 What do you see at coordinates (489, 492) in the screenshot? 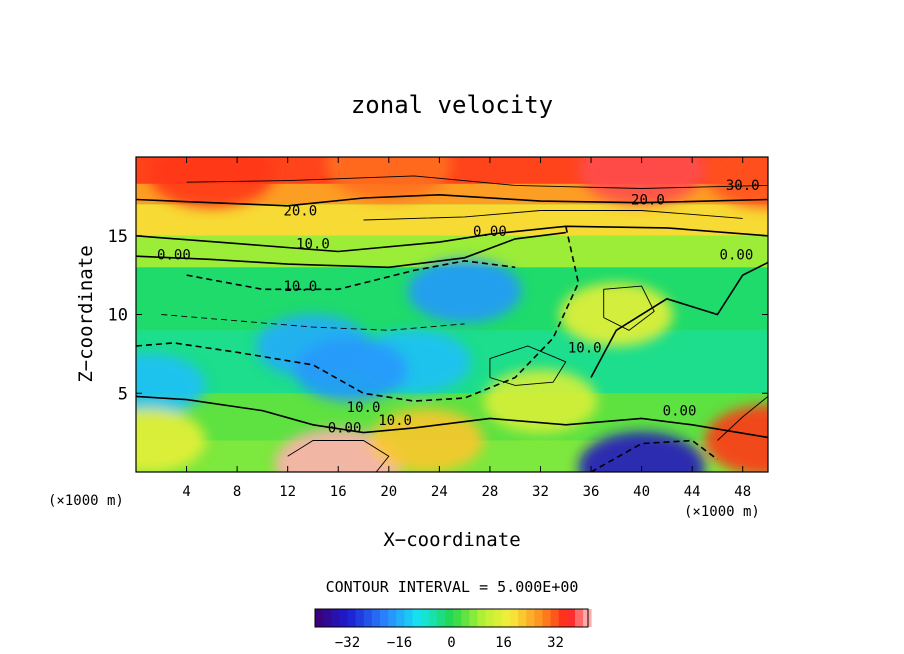
I see `x-tick-label: 28` at bounding box center [489, 492].